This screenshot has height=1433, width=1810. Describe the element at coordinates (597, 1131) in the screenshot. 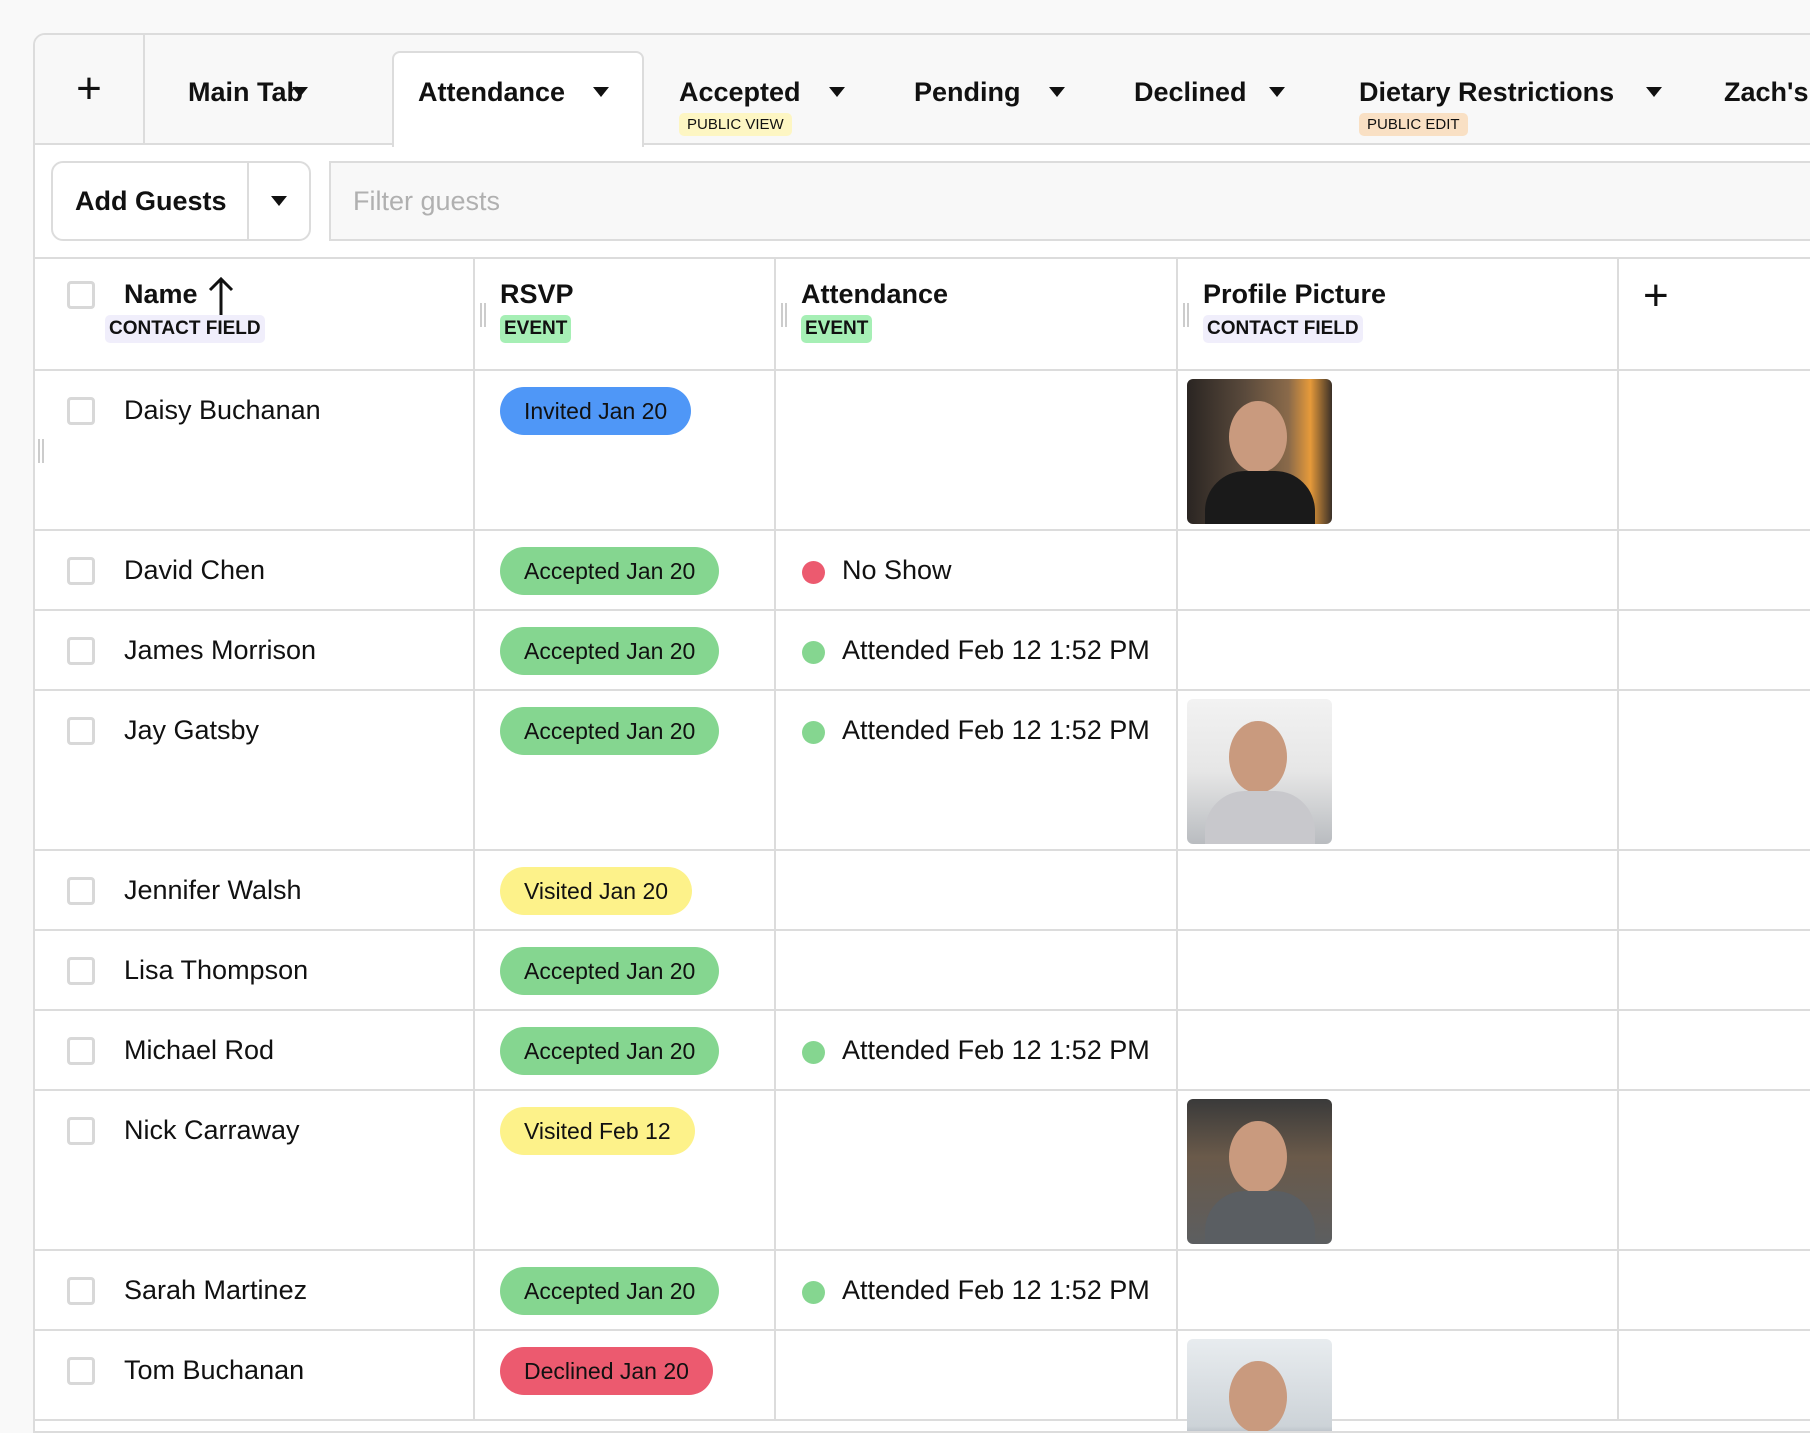

I see `rsvp-status-pill: Visited Feb 12` at that location.